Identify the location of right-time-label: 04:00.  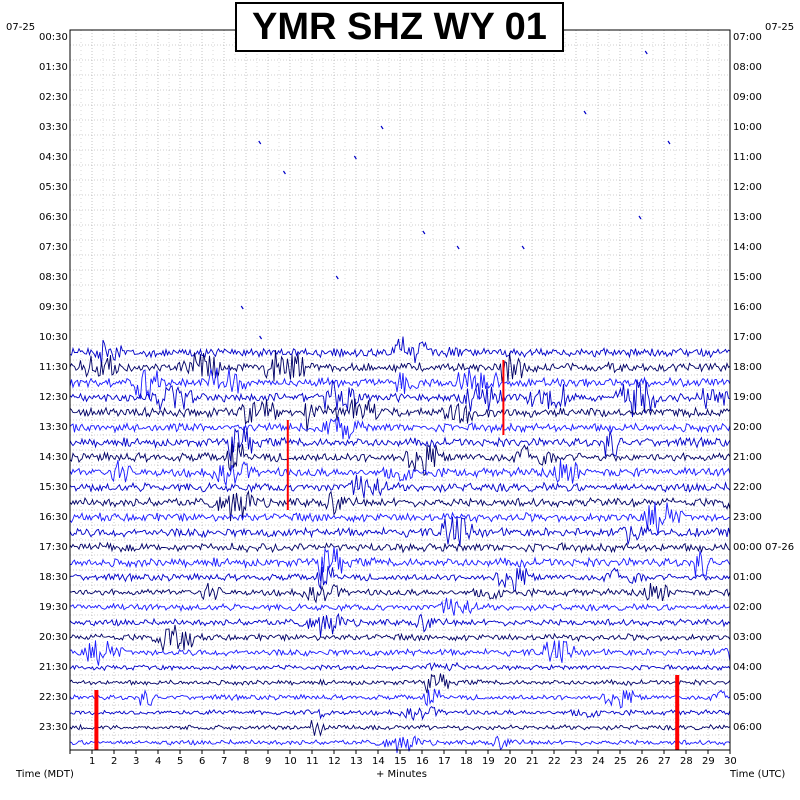
(747, 667).